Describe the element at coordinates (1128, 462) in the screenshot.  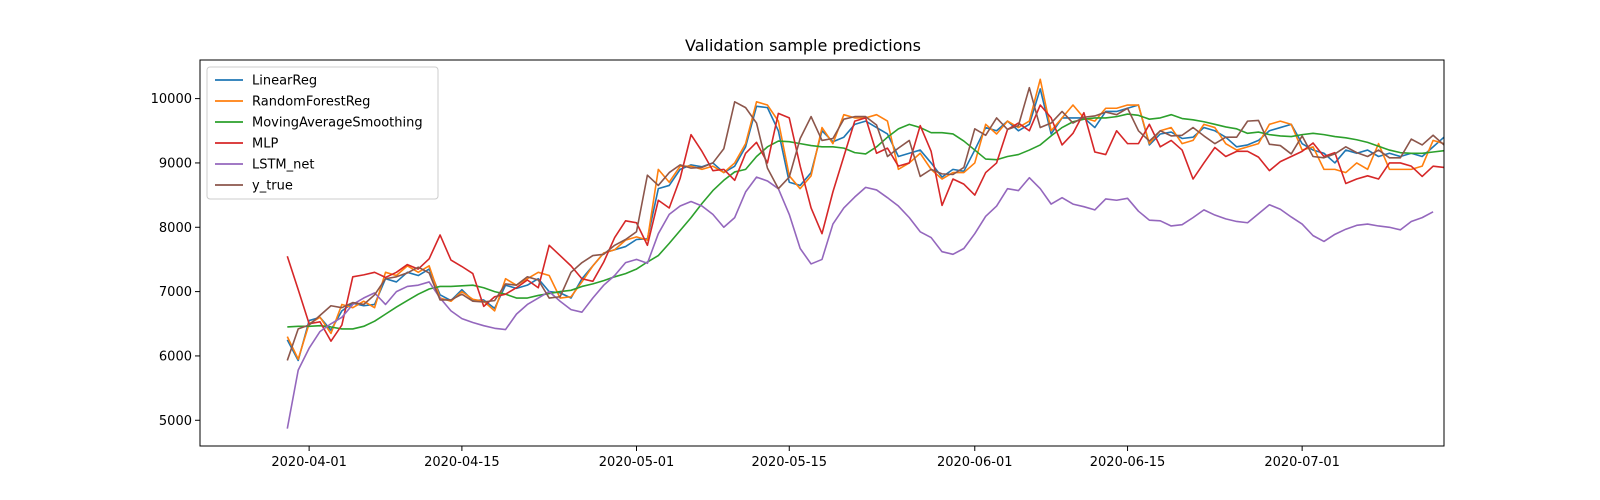
I see `x-tick-label: 2020-06-15` at that location.